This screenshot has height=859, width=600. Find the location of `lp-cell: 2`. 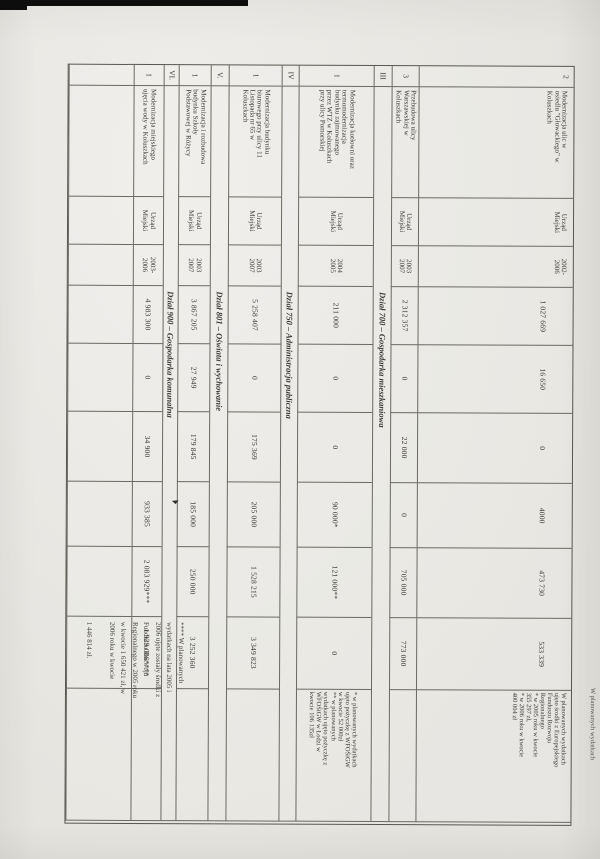

lp-cell: 2 is located at coordinates (496, 77).